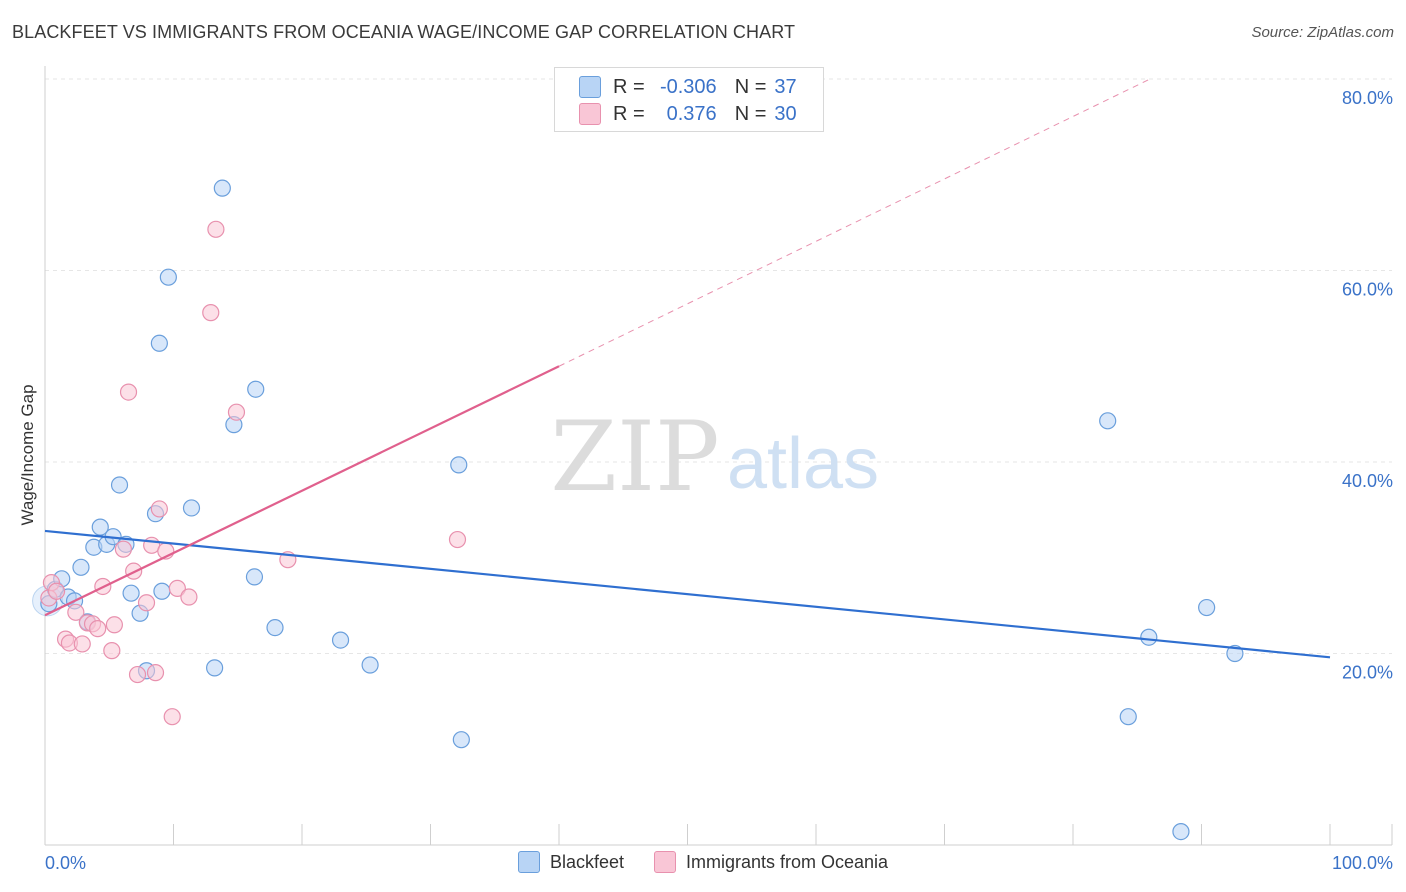 The height and width of the screenshot is (892, 1406). I want to click on legend-item-oceania: Immigrants from Oceania, so click(771, 862).